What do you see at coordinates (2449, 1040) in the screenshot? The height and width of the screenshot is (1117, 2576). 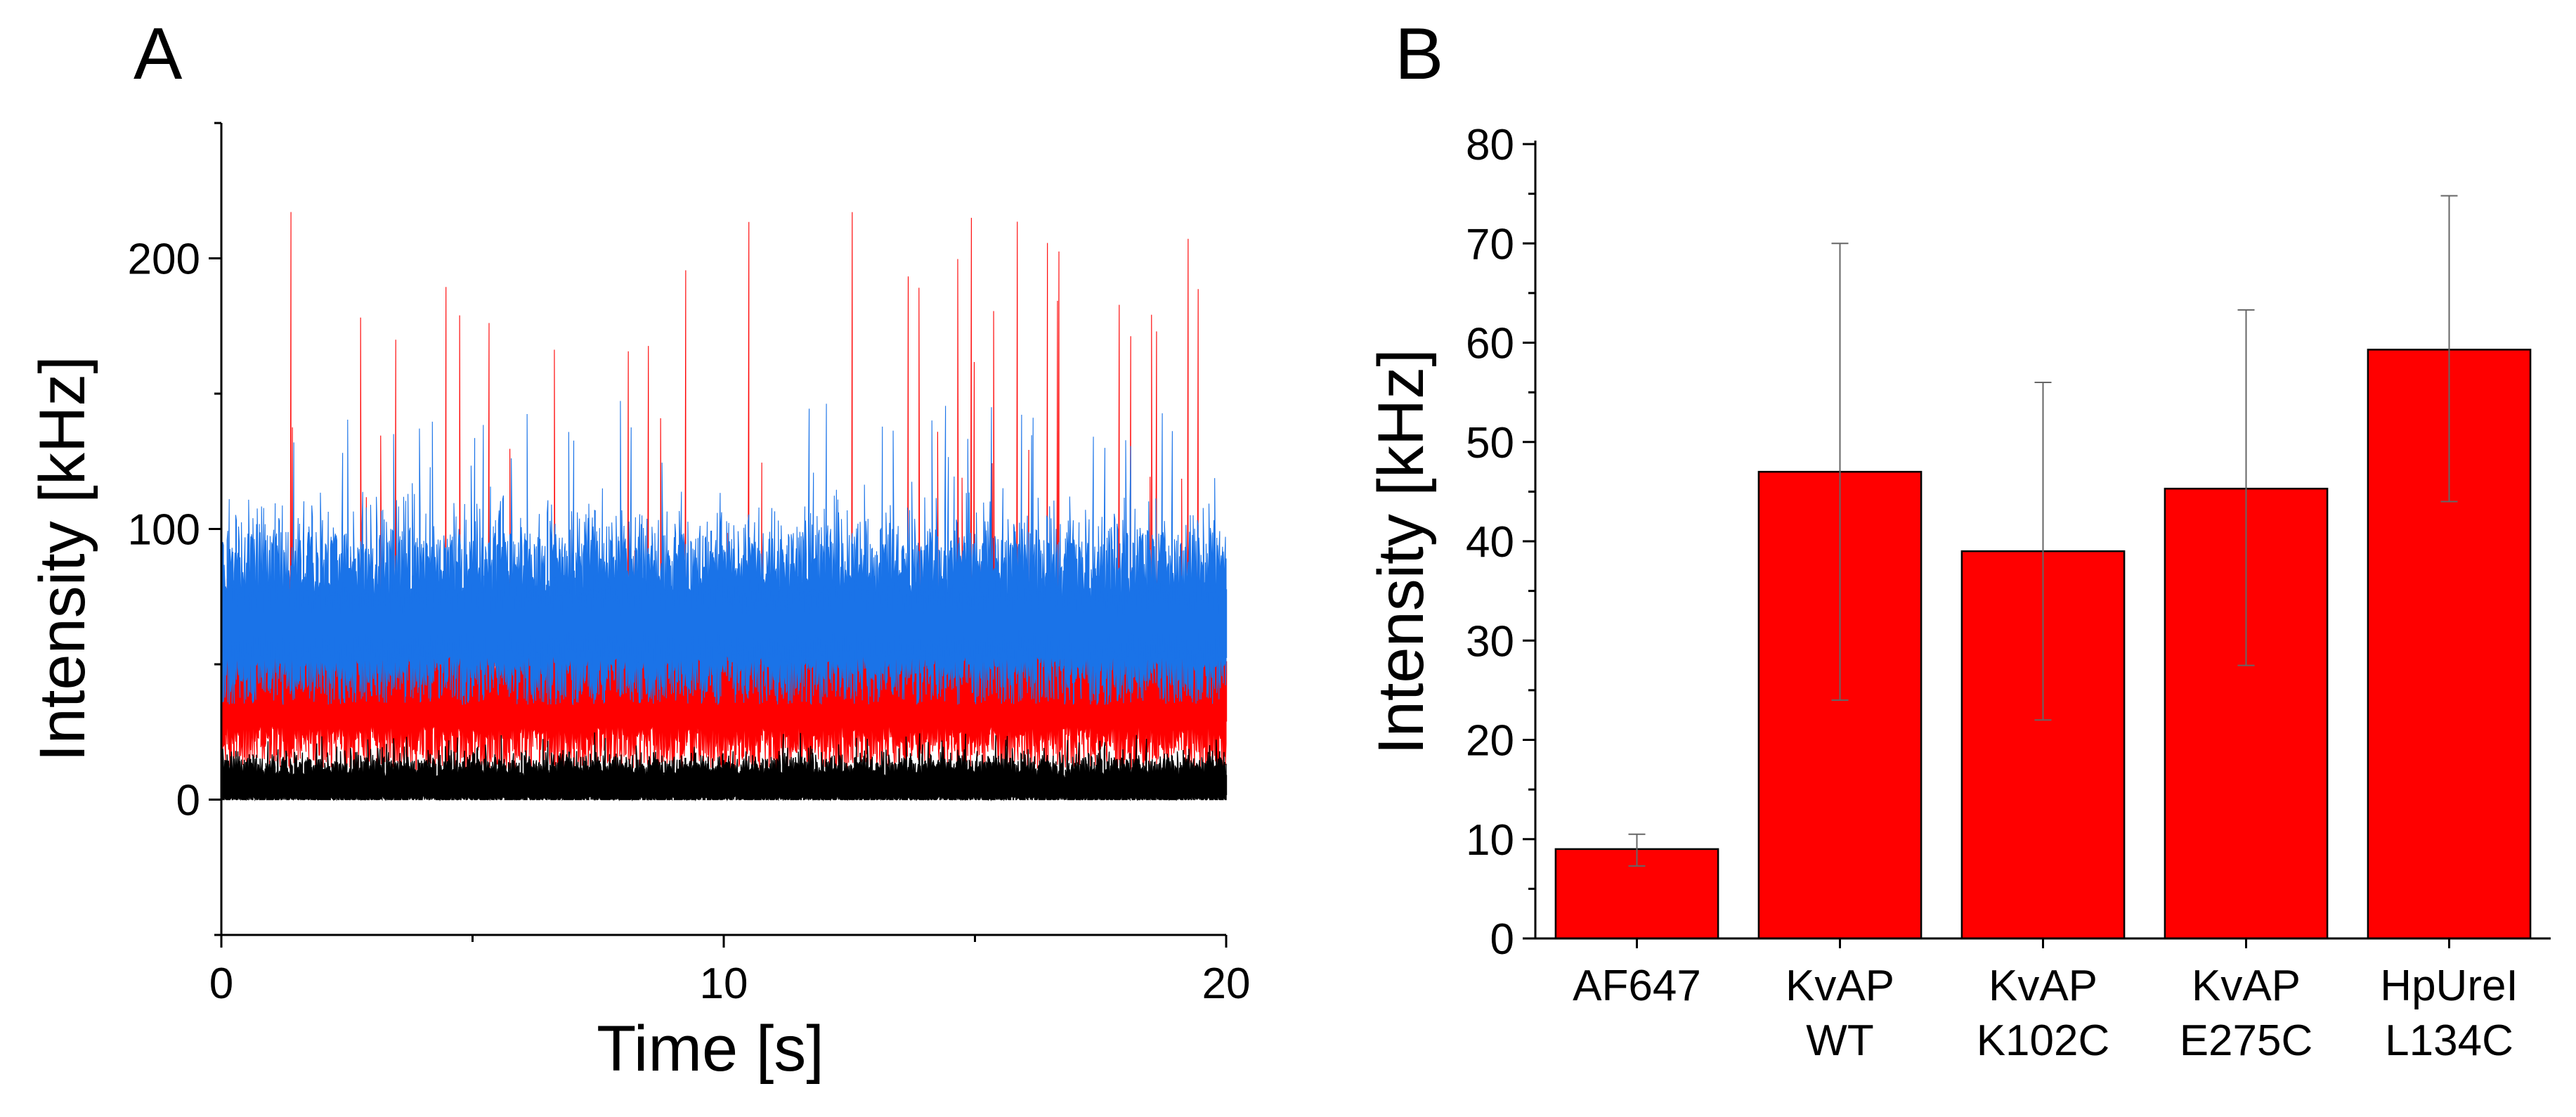 I see `category-label-line: L134C` at bounding box center [2449, 1040].